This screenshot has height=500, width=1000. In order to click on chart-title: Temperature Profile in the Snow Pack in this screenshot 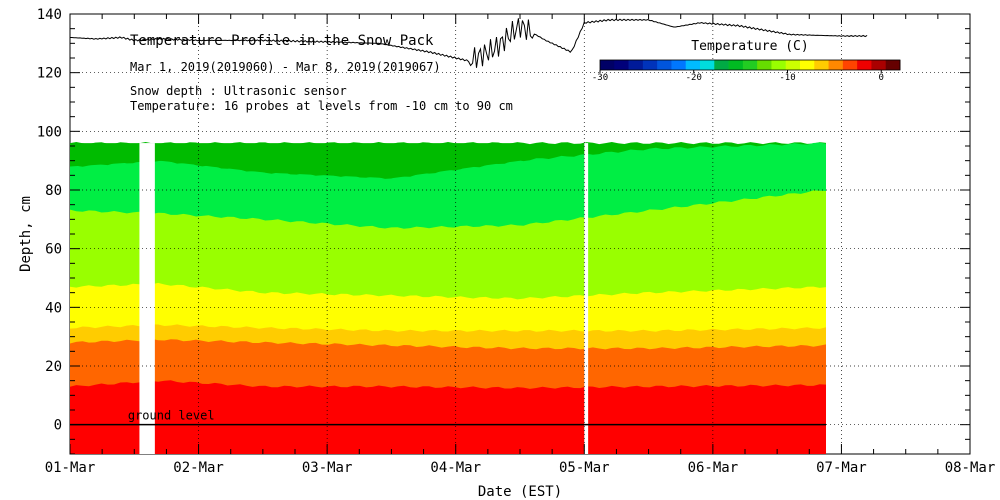, I will do `click(282, 41)`.